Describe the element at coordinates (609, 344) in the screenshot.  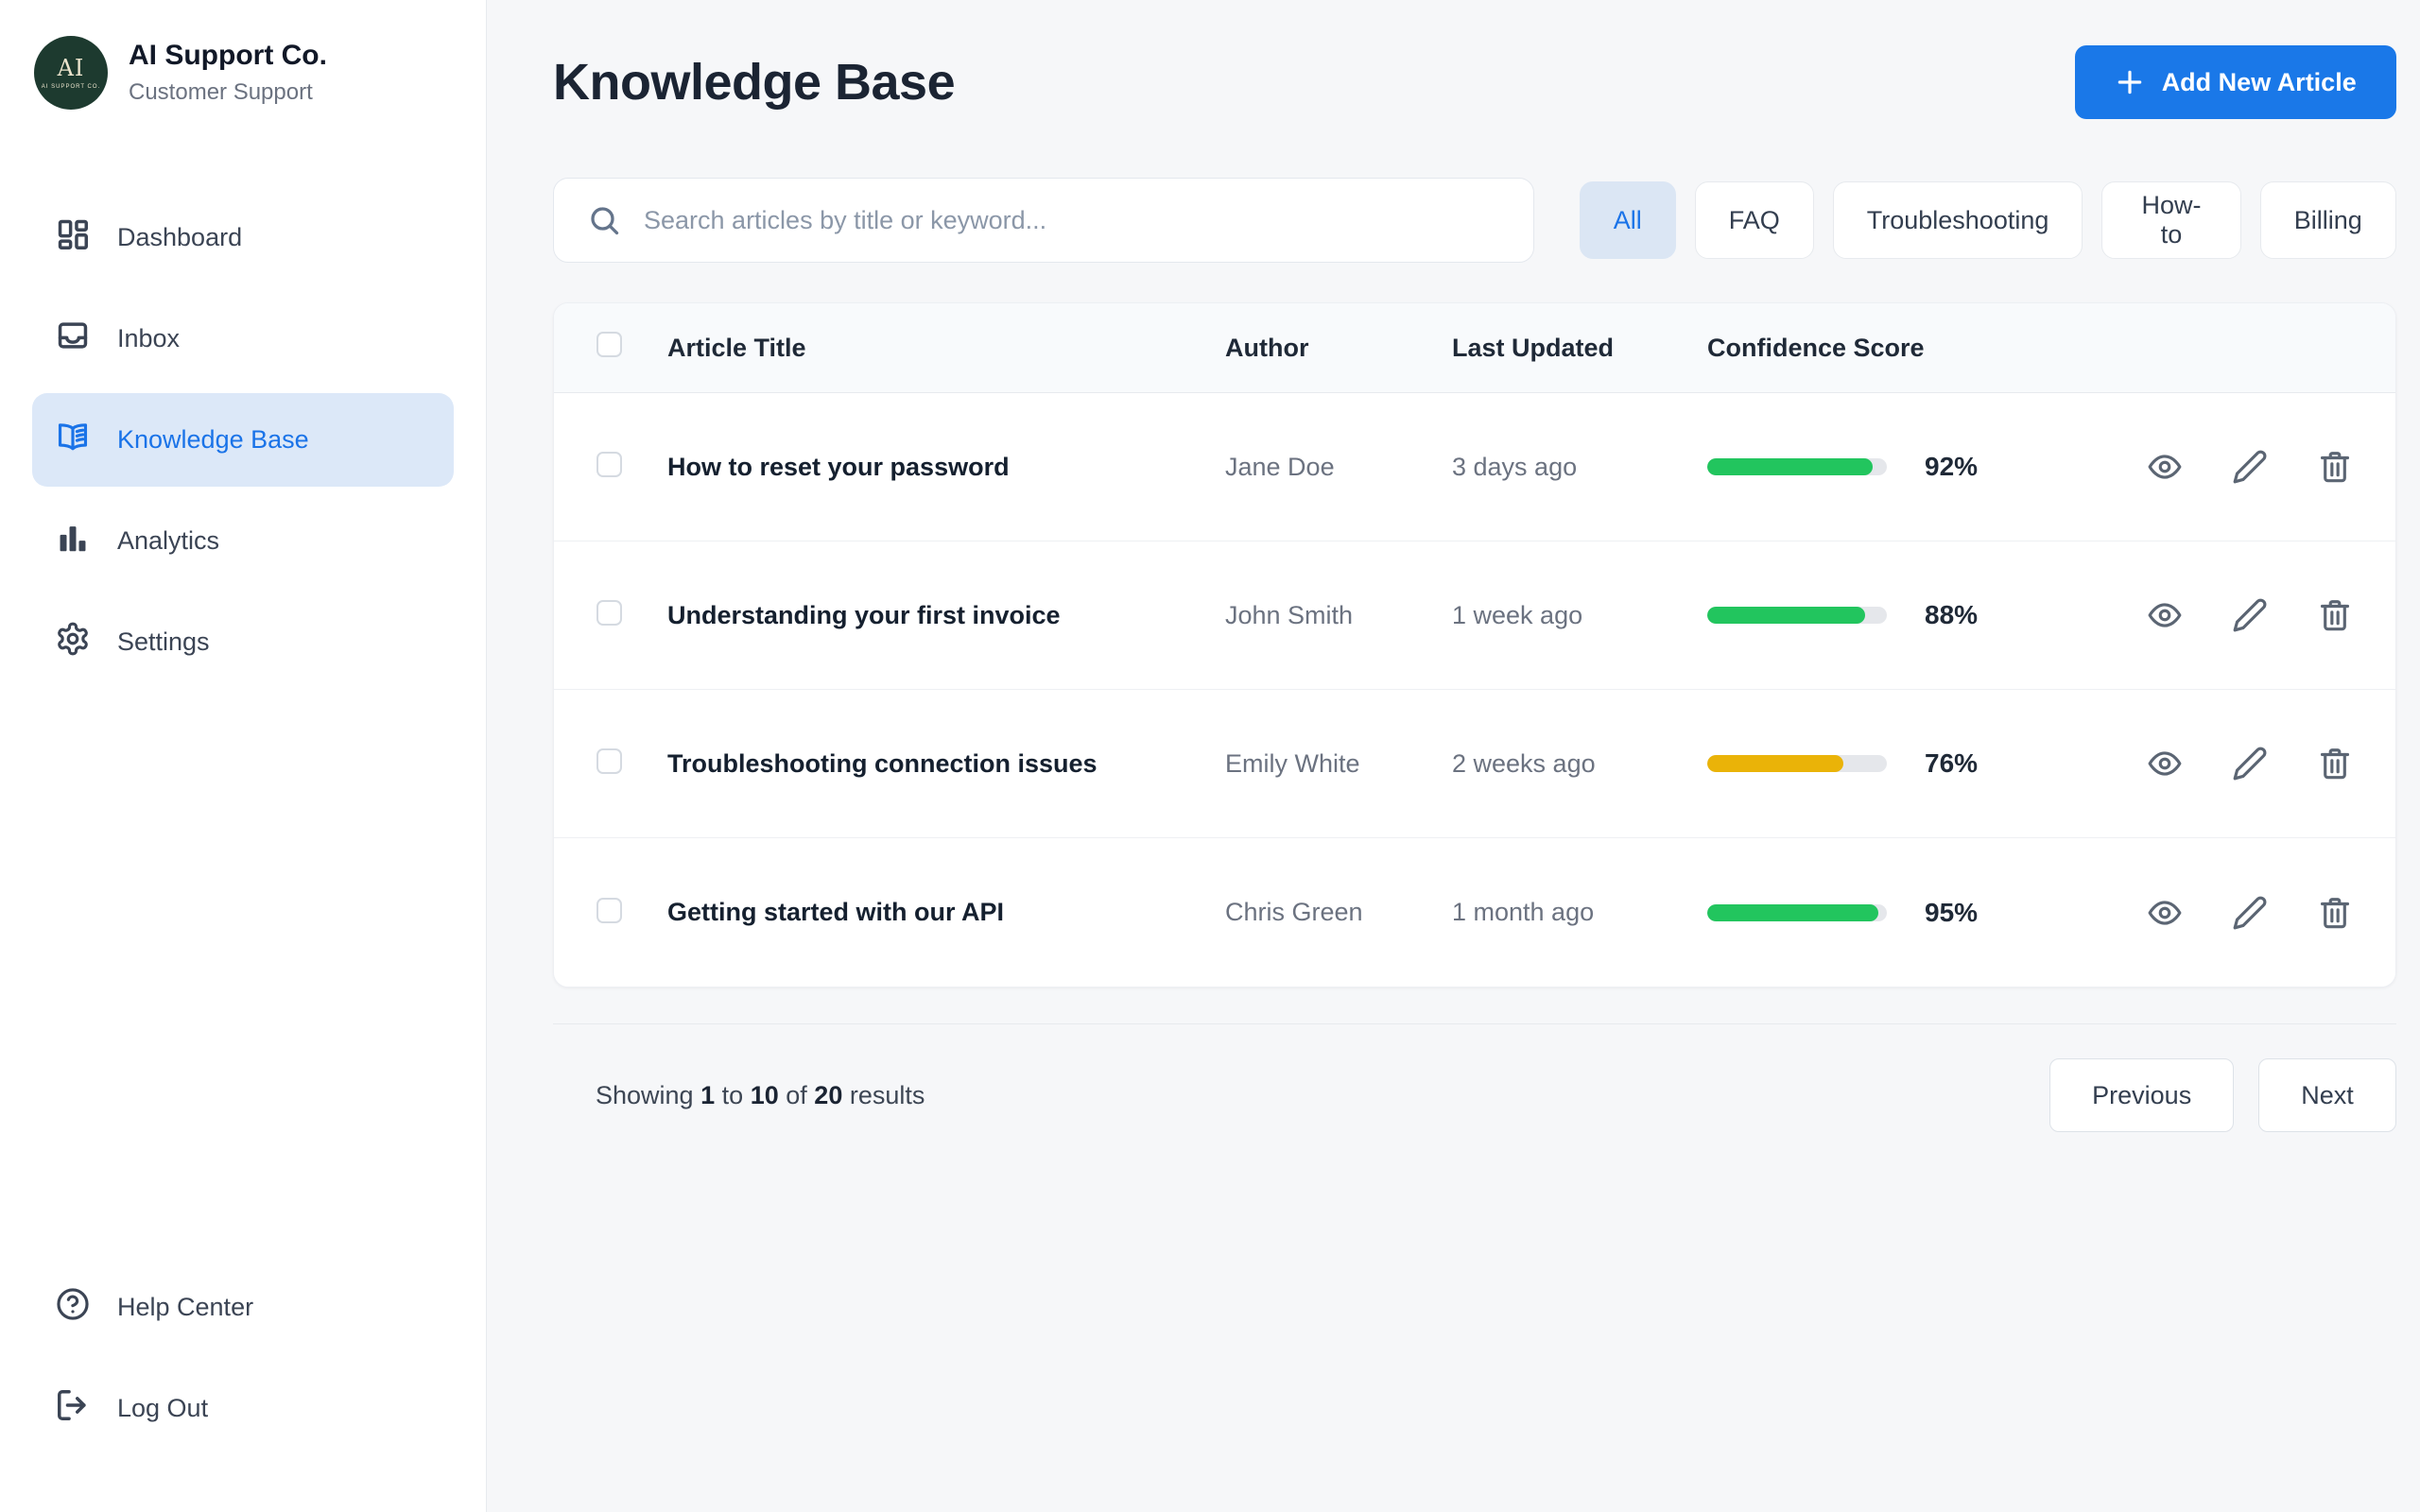
I see `select-all-checkbox` at that location.